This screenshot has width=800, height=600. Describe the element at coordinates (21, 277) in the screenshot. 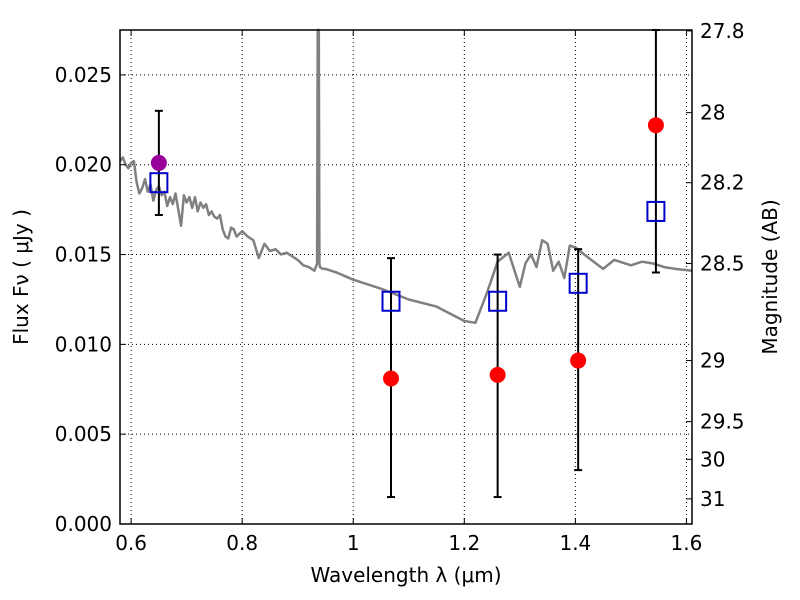

I see `y-axis-title: Flux Fν ( μJy )` at that location.